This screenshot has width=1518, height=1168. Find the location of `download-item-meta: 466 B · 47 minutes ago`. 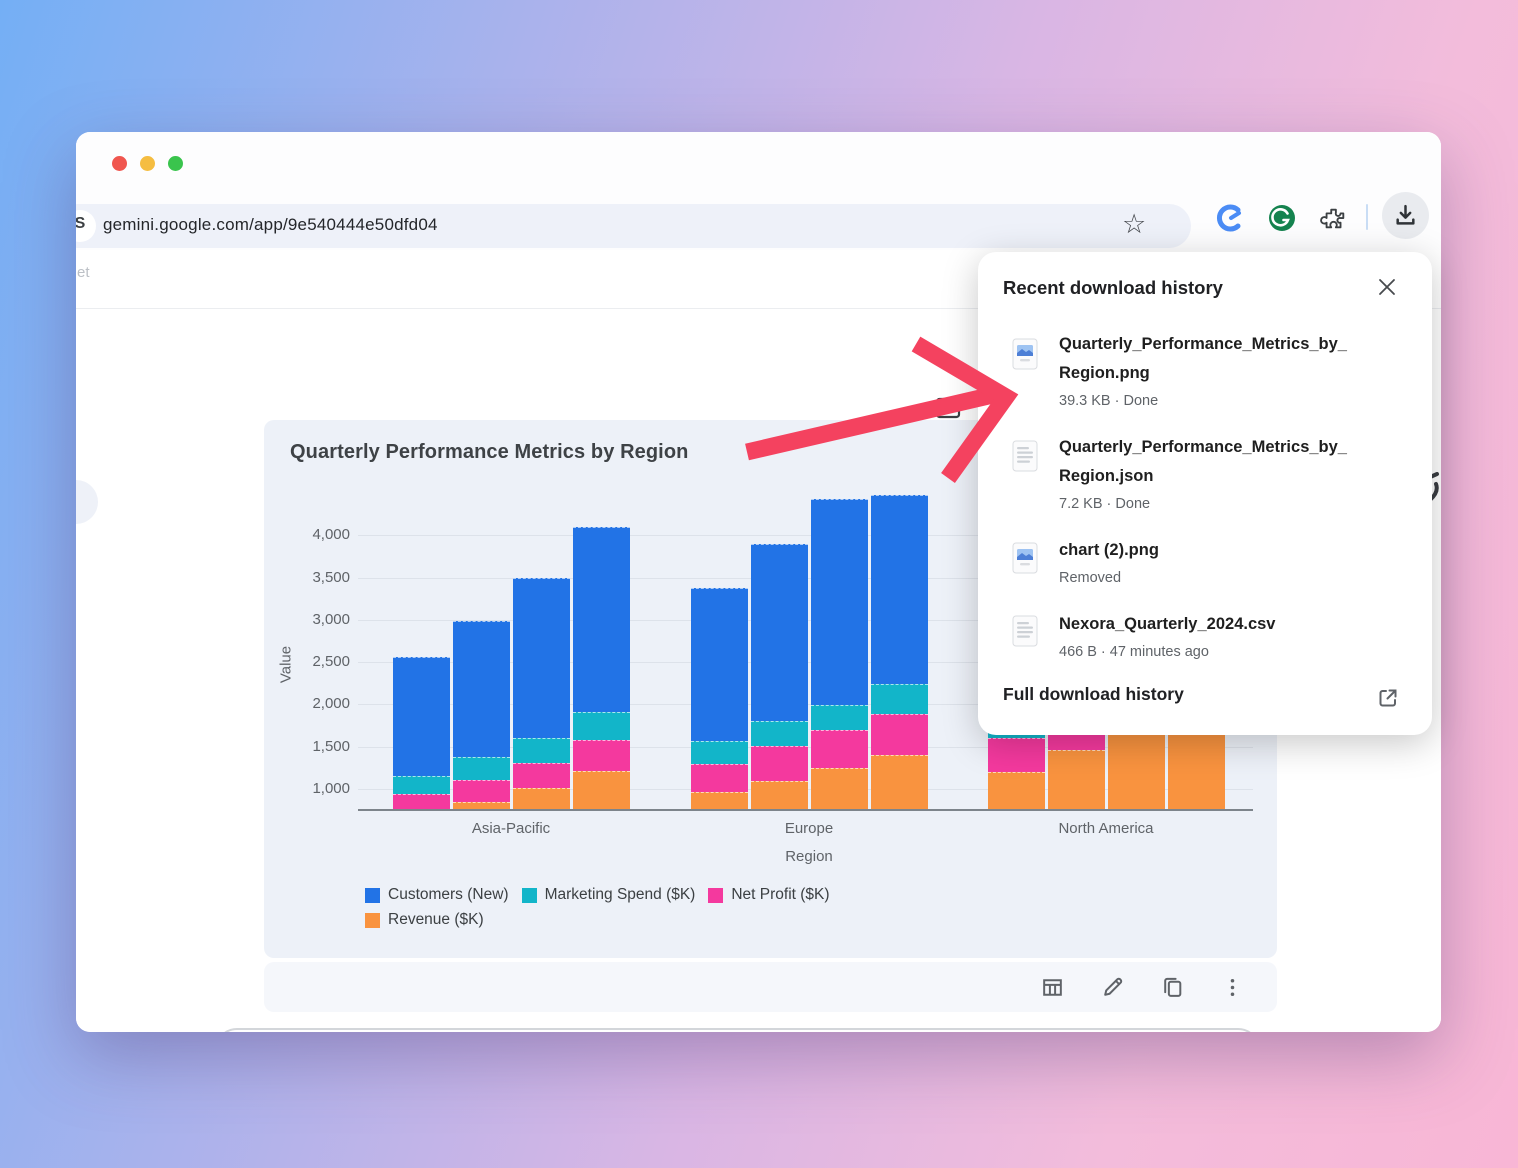

download-item-meta: 466 B · 47 minutes ago is located at coordinates (1134, 652).